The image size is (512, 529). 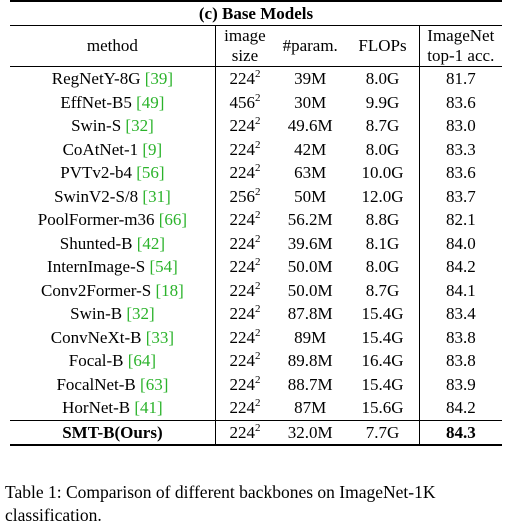 What do you see at coordinates (150, 172) in the screenshot?
I see `citation-link: [56]` at bounding box center [150, 172].